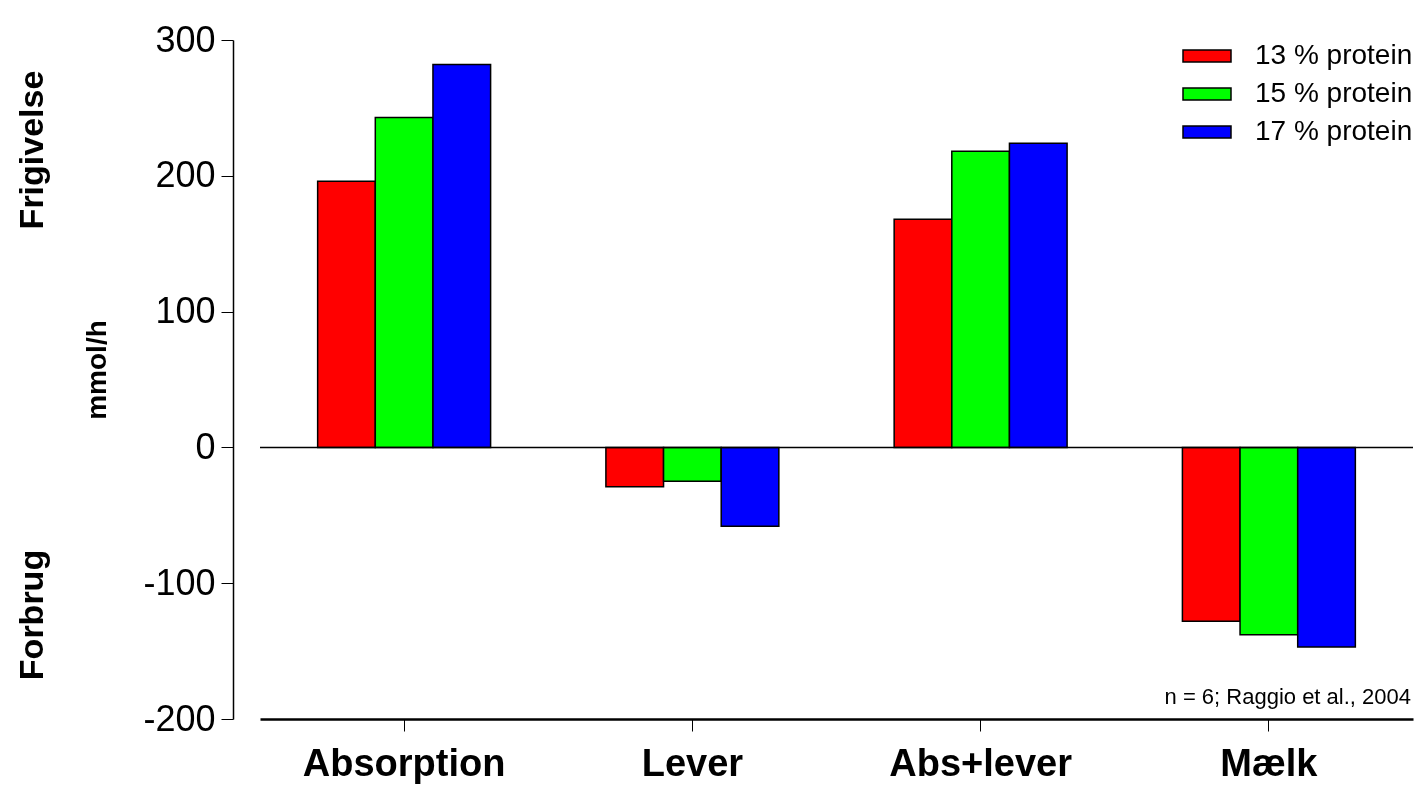 The height and width of the screenshot is (807, 1420). I want to click on x-tick-label: Absorption, so click(404, 762).